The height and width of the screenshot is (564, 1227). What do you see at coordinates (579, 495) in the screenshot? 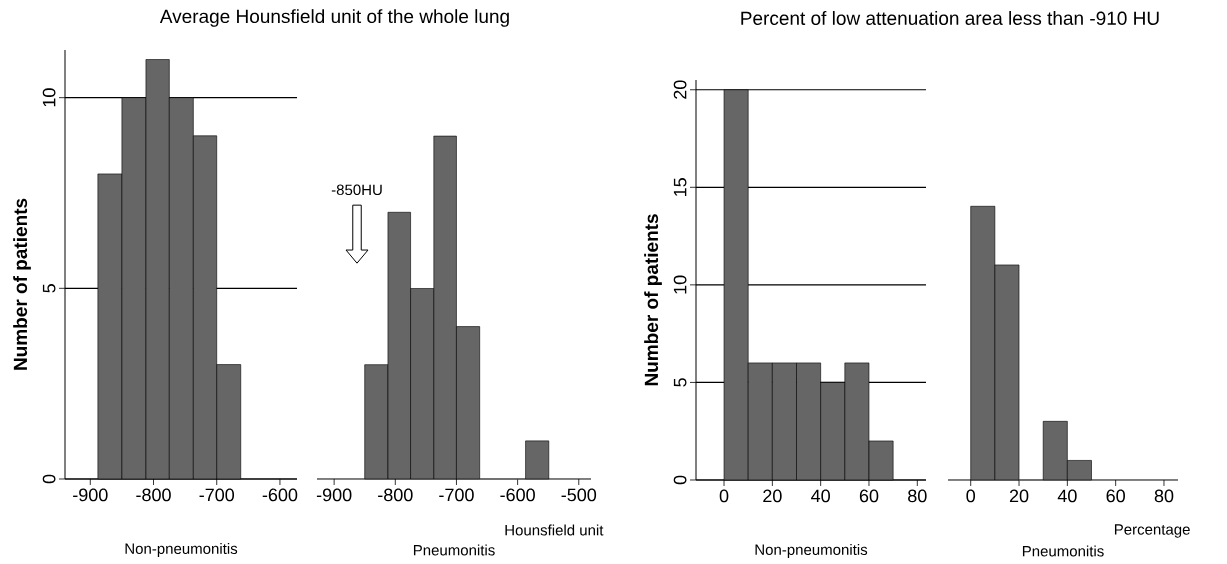
I see `x-tick-label: -500` at bounding box center [579, 495].